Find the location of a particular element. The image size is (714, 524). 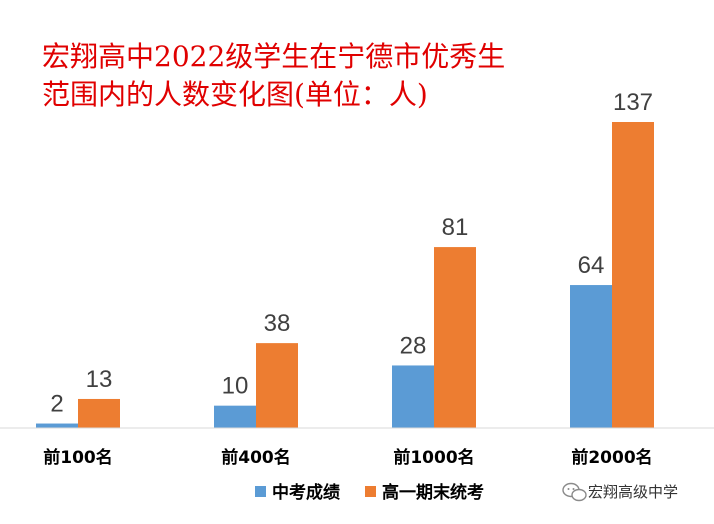

legend: 中考成绩 高一期末统考 is located at coordinates (369, 492).